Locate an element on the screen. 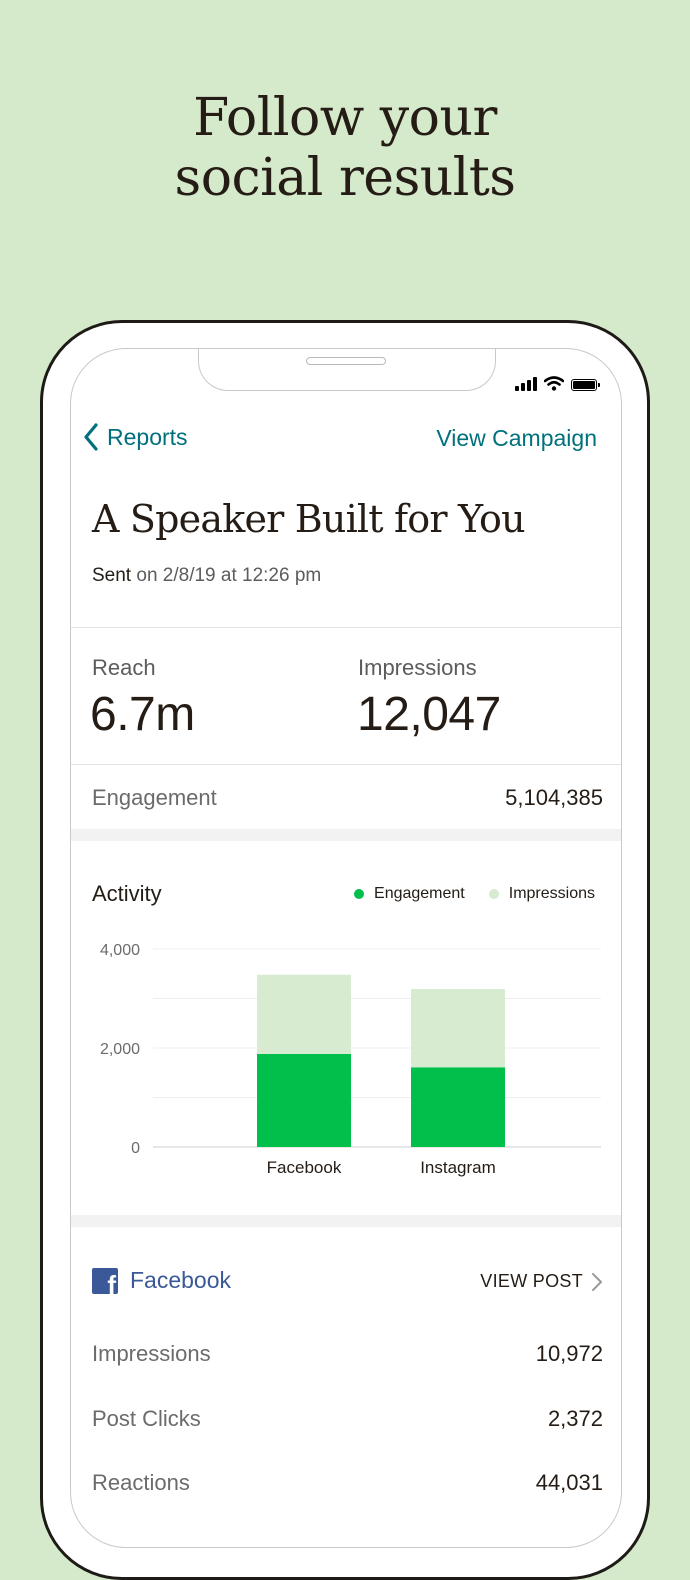 This screenshot has width=690, height=1580. view-campaign-link: View Campaign is located at coordinates (516, 438).